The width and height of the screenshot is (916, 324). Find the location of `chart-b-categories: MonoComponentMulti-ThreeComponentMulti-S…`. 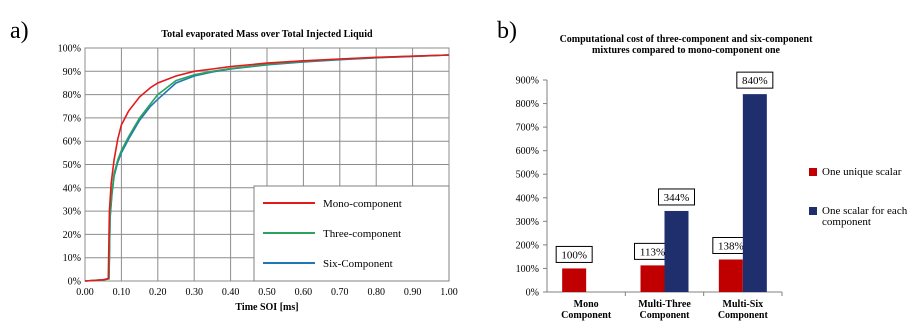

chart-b-categories: MonoComponentMulti-ThreeComponentMulti-S… is located at coordinates (672, 306).